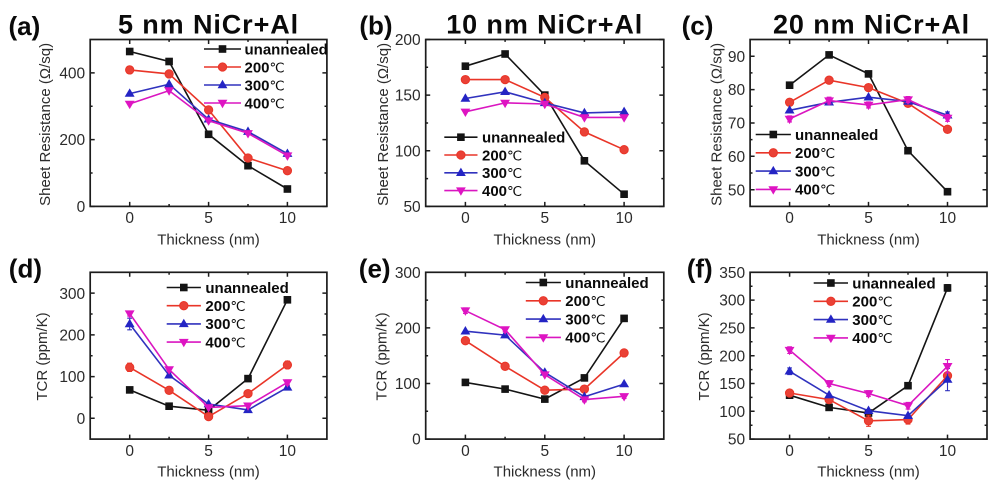 The height and width of the screenshot is (484, 1000). I want to click on svg-text: 400, so click(72, 74).